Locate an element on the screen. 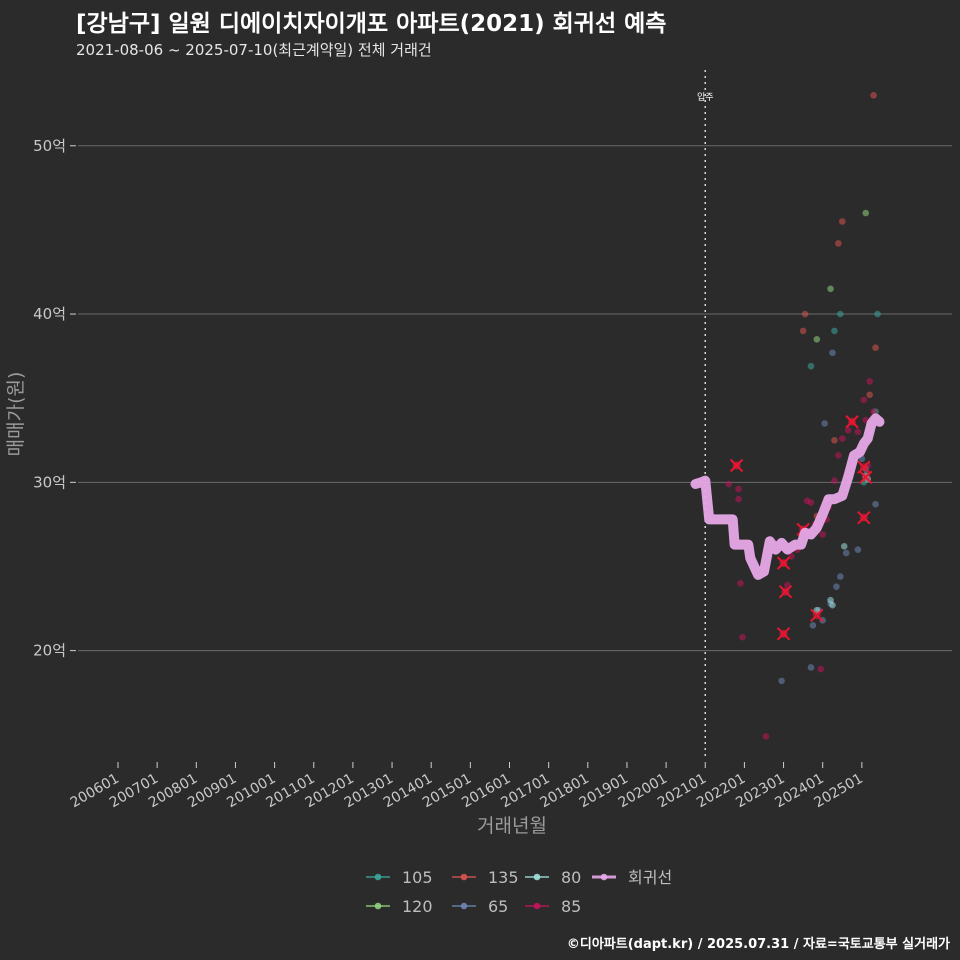 Image resolution: width=960 pixels, height=960 pixels. legend-label-회귀선: 회귀선 is located at coordinates (650, 877).